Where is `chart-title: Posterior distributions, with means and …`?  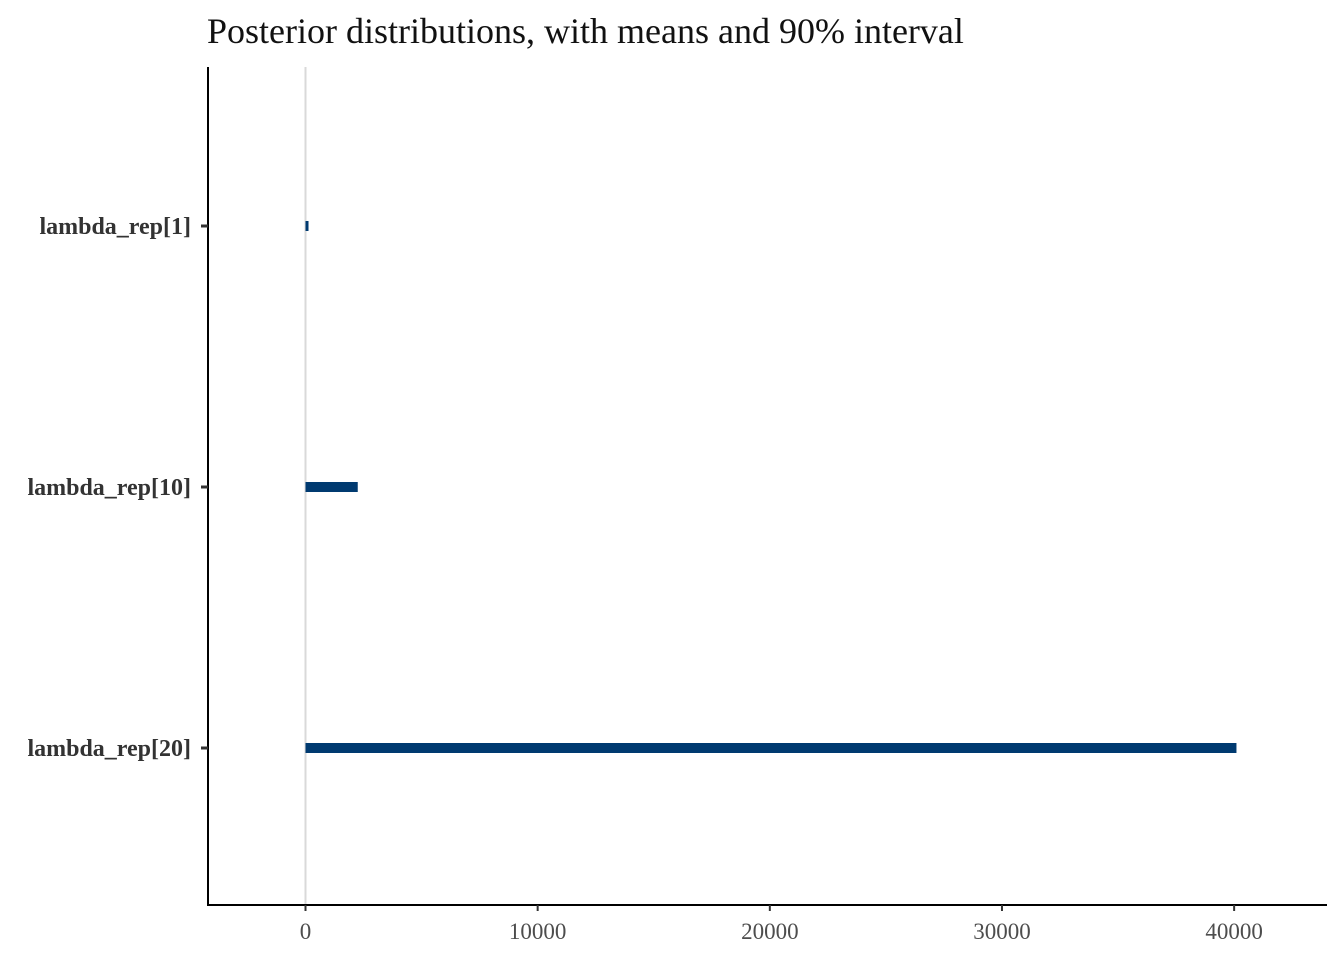 chart-title: Posterior distributions, with means and … is located at coordinates (585, 31).